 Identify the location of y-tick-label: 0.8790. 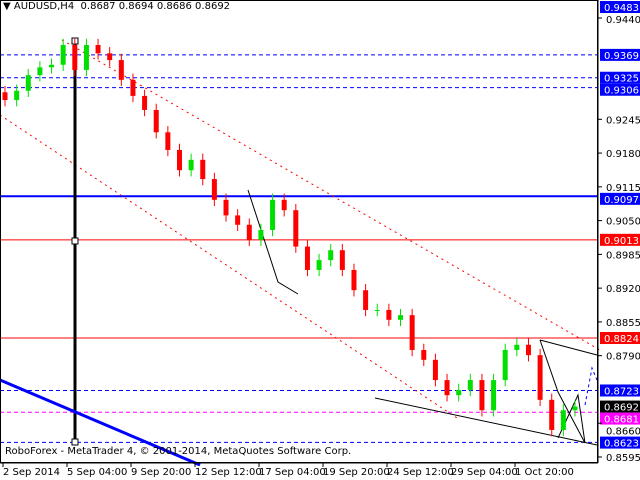
(623, 357).